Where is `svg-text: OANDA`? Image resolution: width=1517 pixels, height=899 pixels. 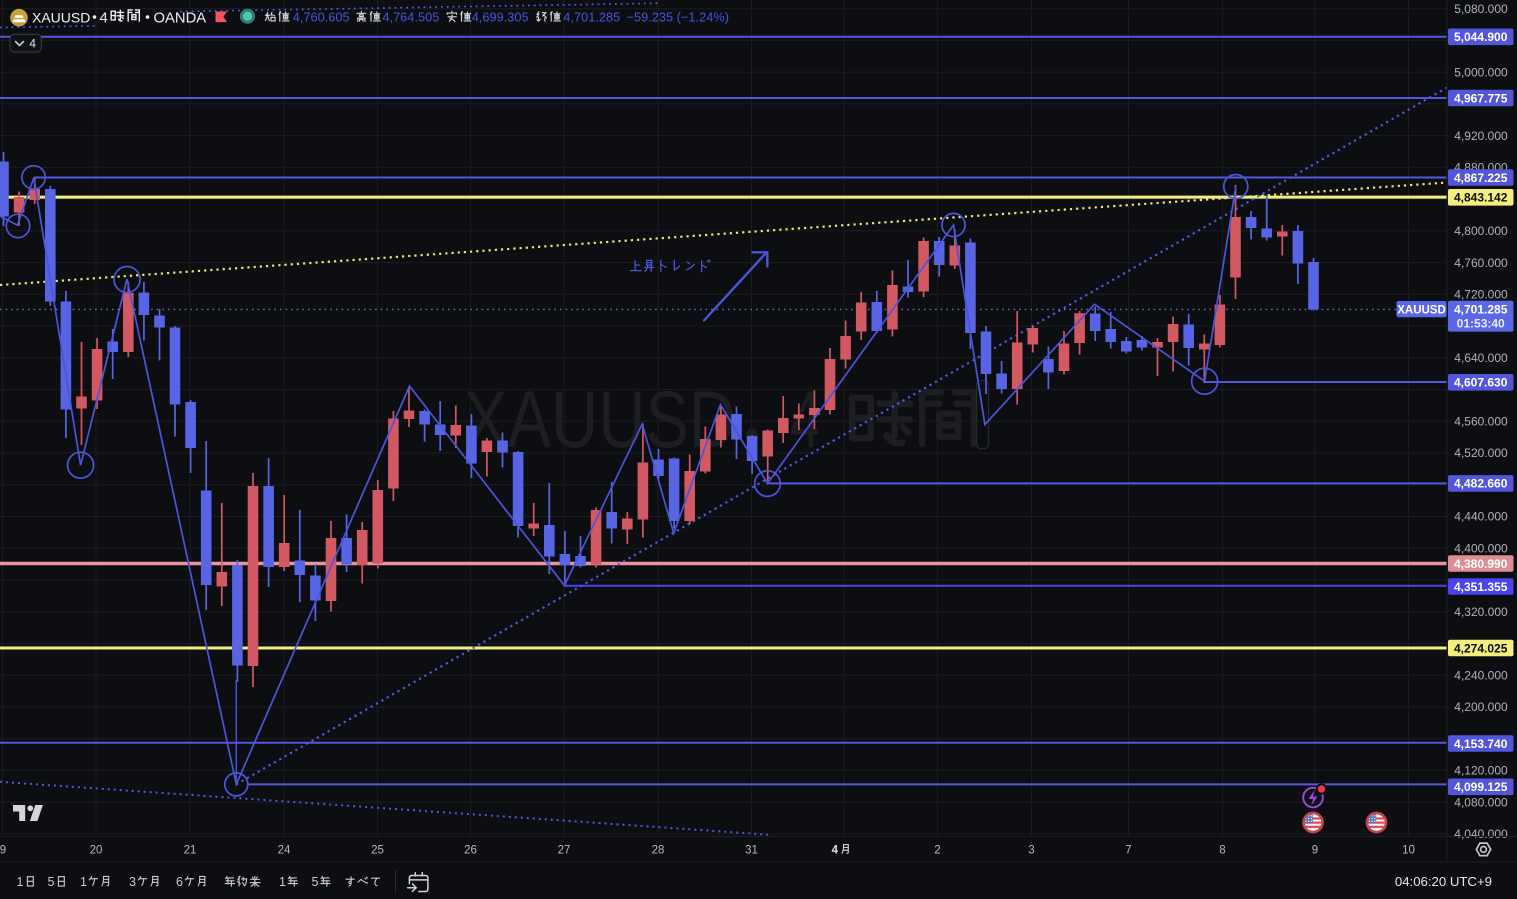
svg-text: OANDA is located at coordinates (180, 18).